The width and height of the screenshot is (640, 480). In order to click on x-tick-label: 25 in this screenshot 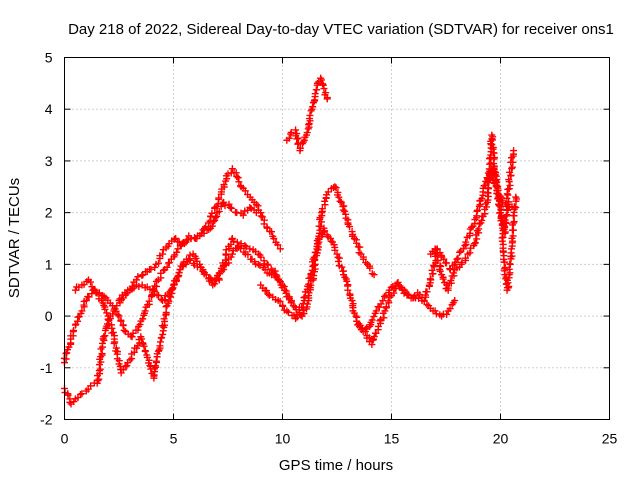, I will do `click(610, 439)`.